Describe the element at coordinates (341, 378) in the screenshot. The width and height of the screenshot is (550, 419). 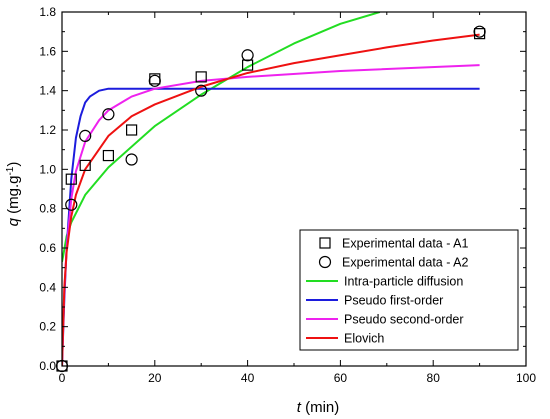
I see `x-tick-label: 60` at that location.